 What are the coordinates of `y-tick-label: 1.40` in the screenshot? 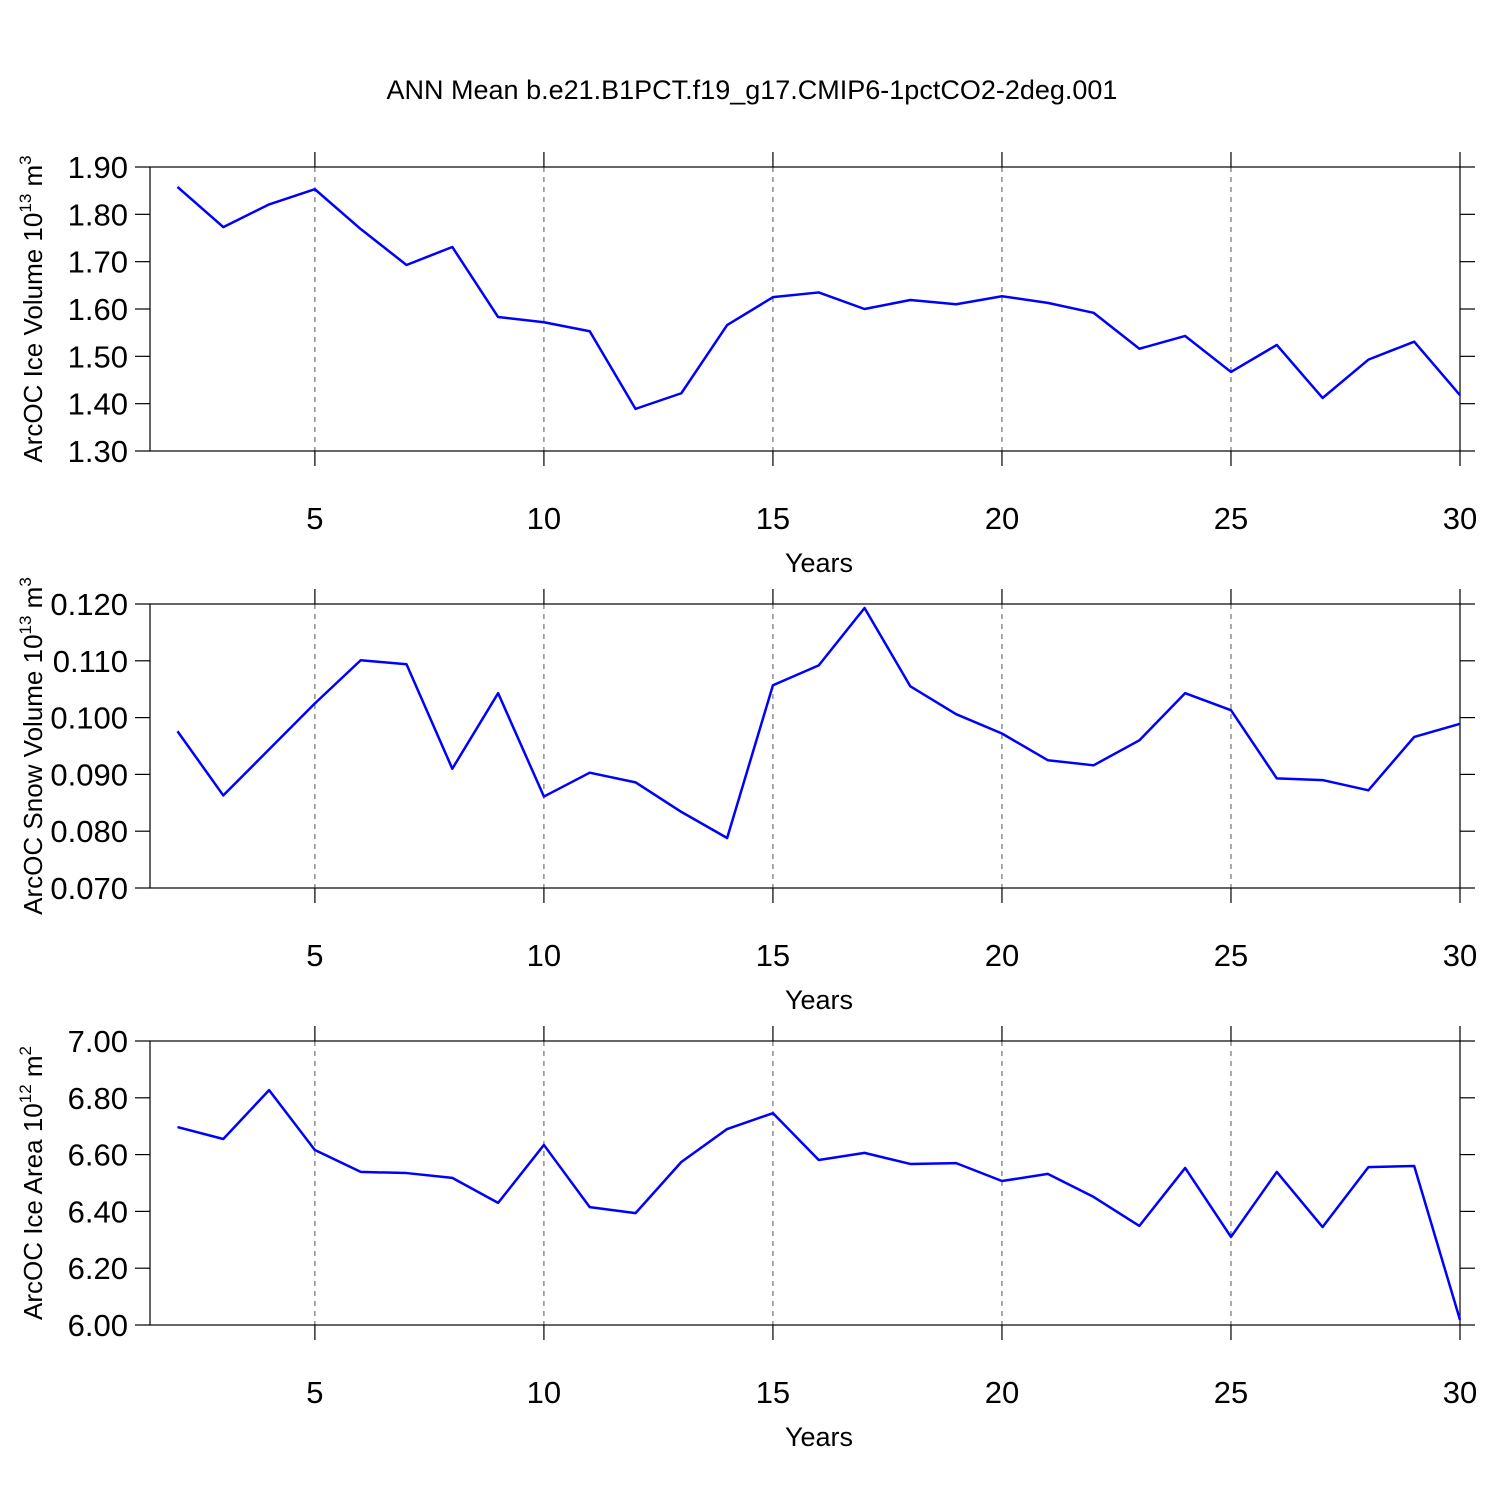 It's located at (98, 404).